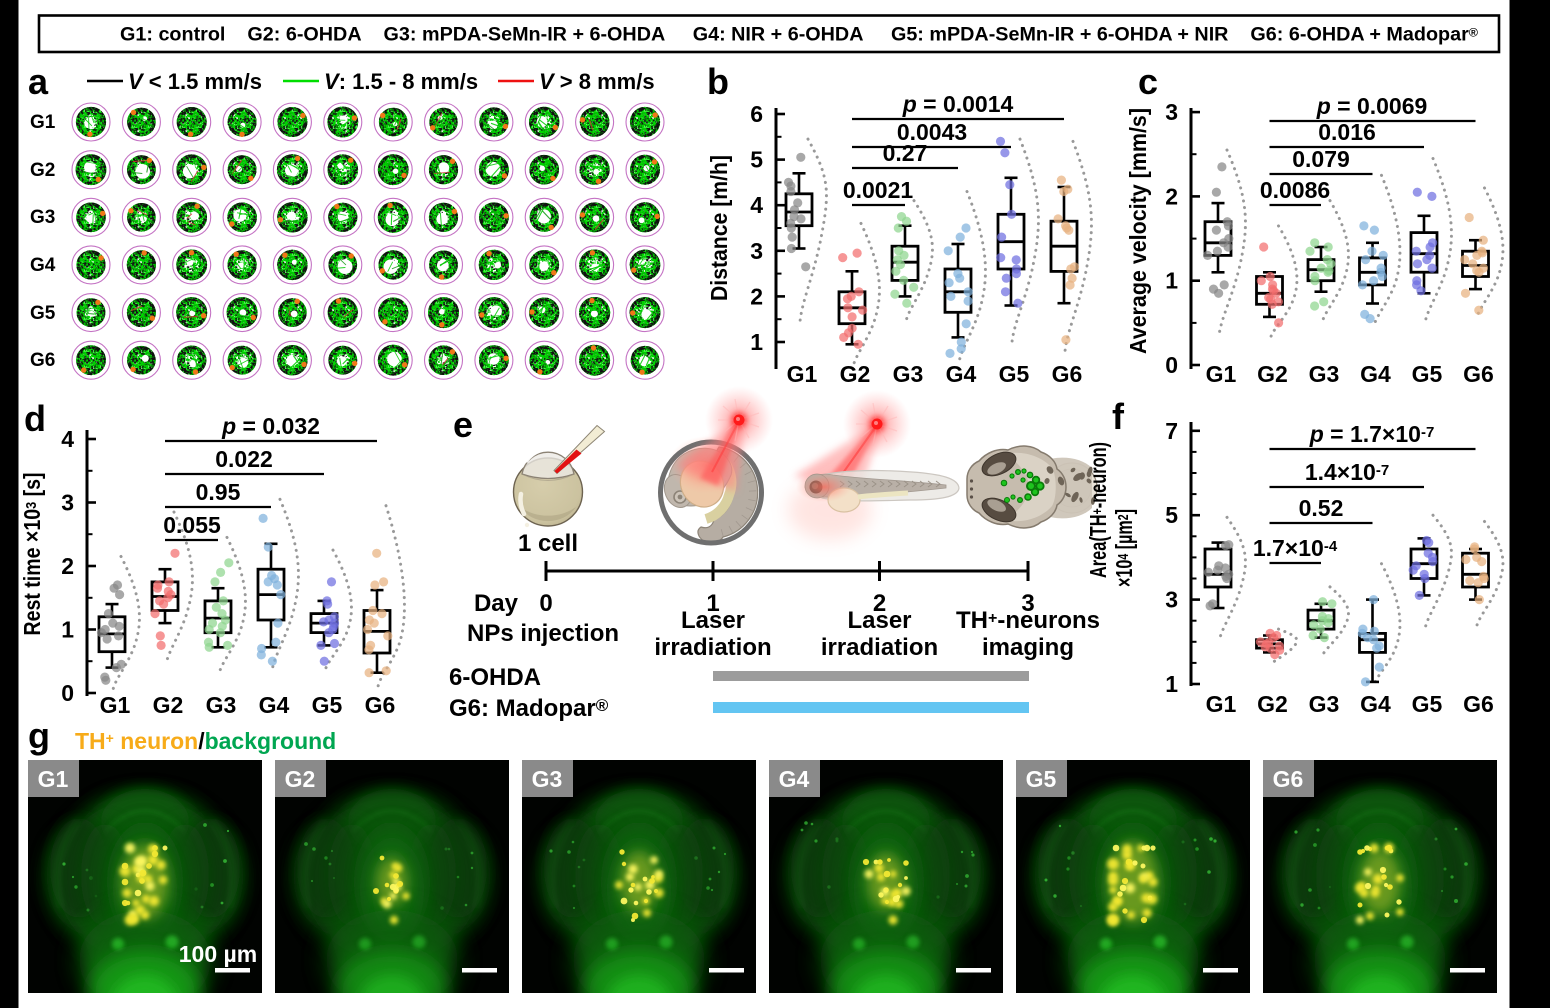 This screenshot has width=1550, height=1008. I want to click on svg-text: TH+ neuron/background, so click(205, 741).